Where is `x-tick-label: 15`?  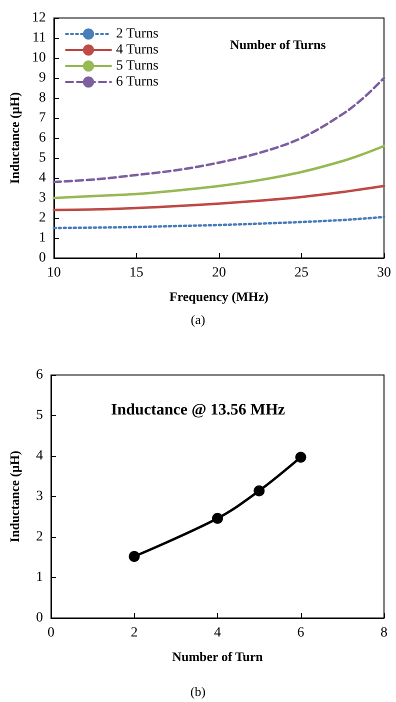
x-tick-label: 15 is located at coordinates (136, 273).